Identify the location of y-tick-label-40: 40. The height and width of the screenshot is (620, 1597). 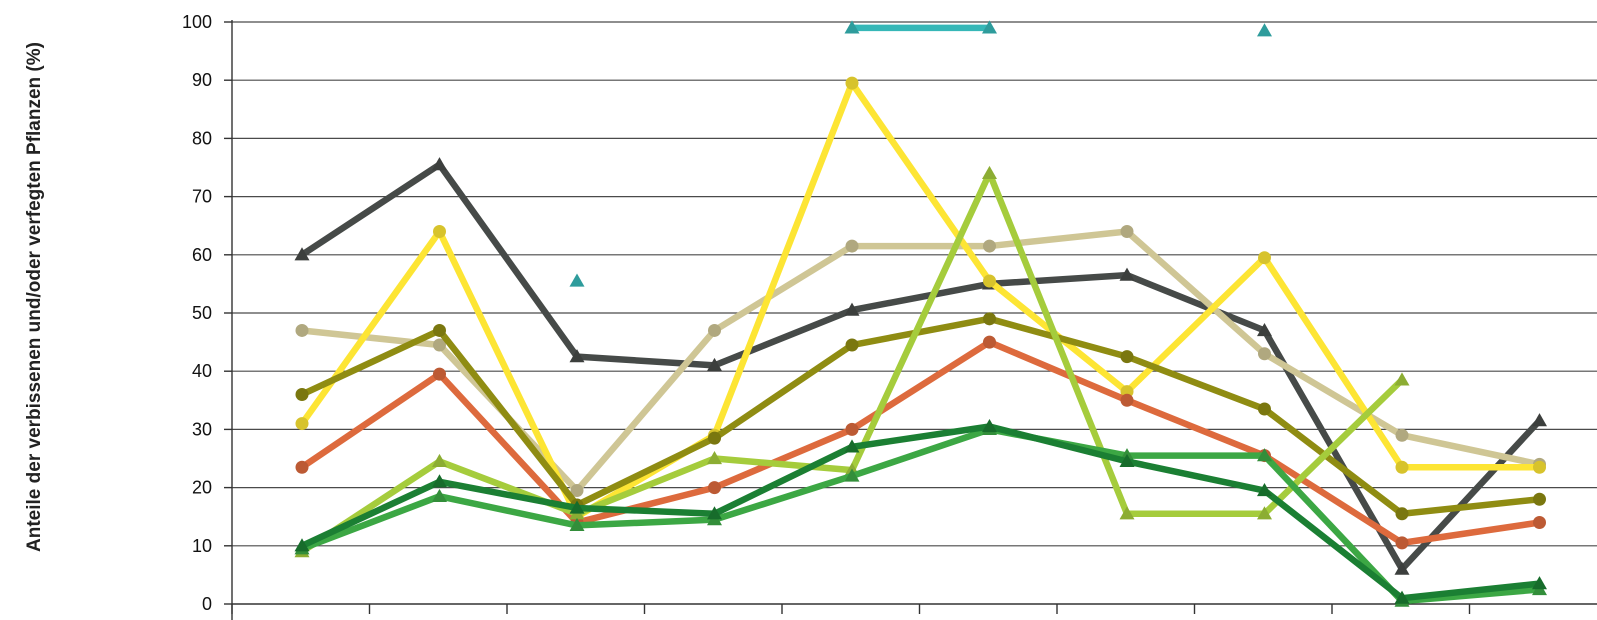
(202, 371).